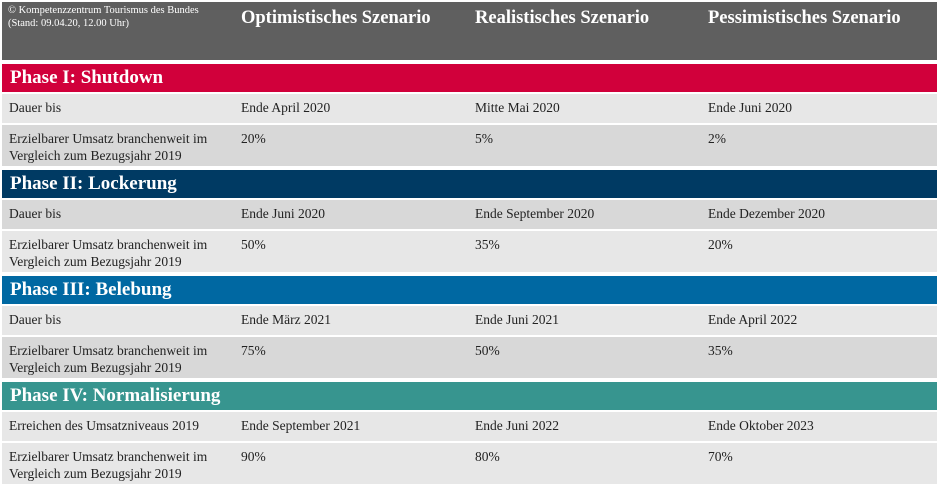  What do you see at coordinates (118, 426) in the screenshot?
I see `row-label: Erreichen des Umsatzniveaus 2019` at bounding box center [118, 426].